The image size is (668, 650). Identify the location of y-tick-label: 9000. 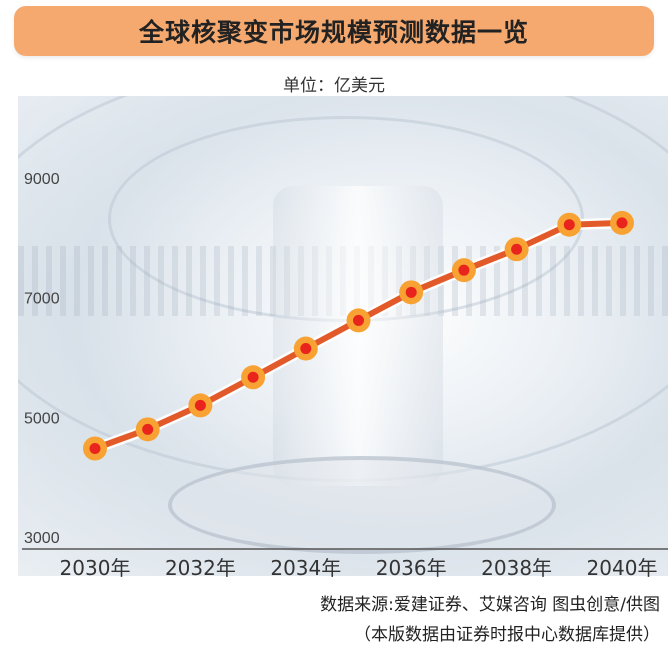
(42, 179).